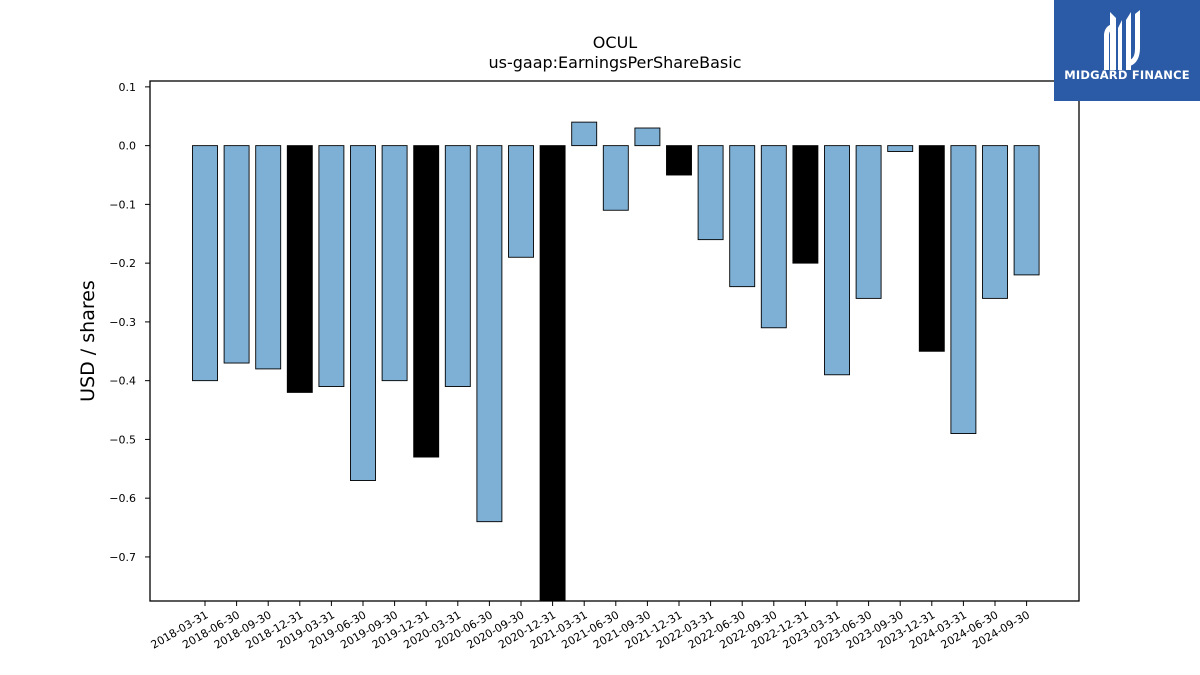 The width and height of the screenshot is (1200, 675). What do you see at coordinates (88, 341) in the screenshot?
I see `y-axis-label: USD / shares` at bounding box center [88, 341].